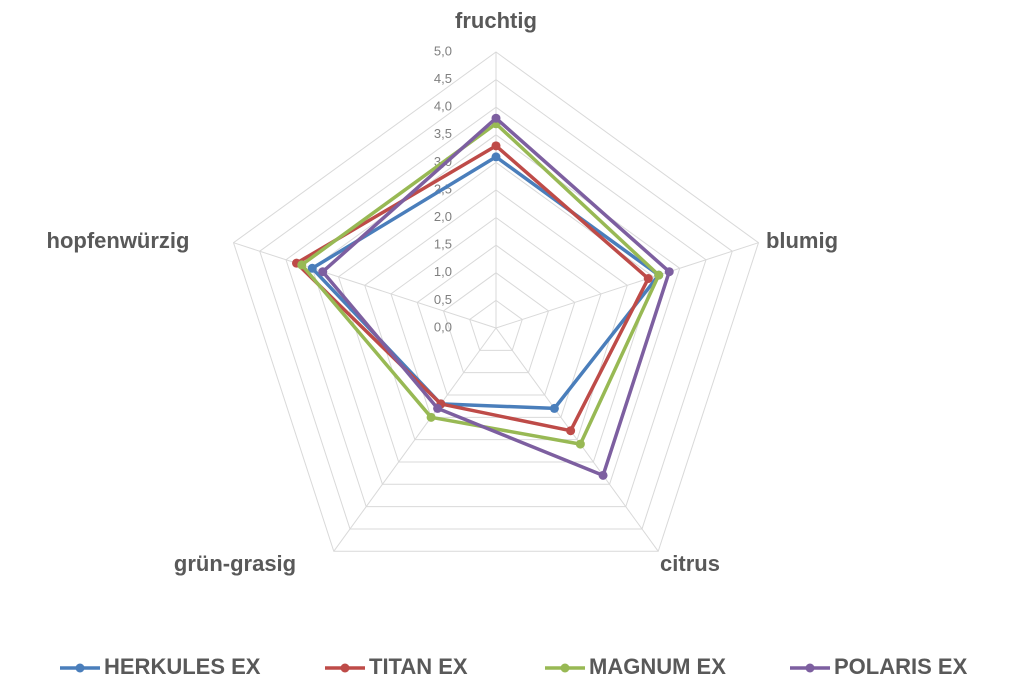  I want to click on r-tick-label: 5,0, so click(443, 50).